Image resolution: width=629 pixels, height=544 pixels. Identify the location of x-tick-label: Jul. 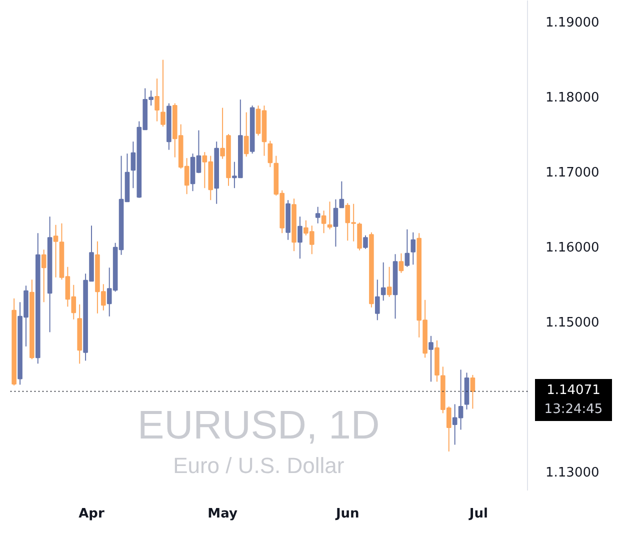
(478, 514).